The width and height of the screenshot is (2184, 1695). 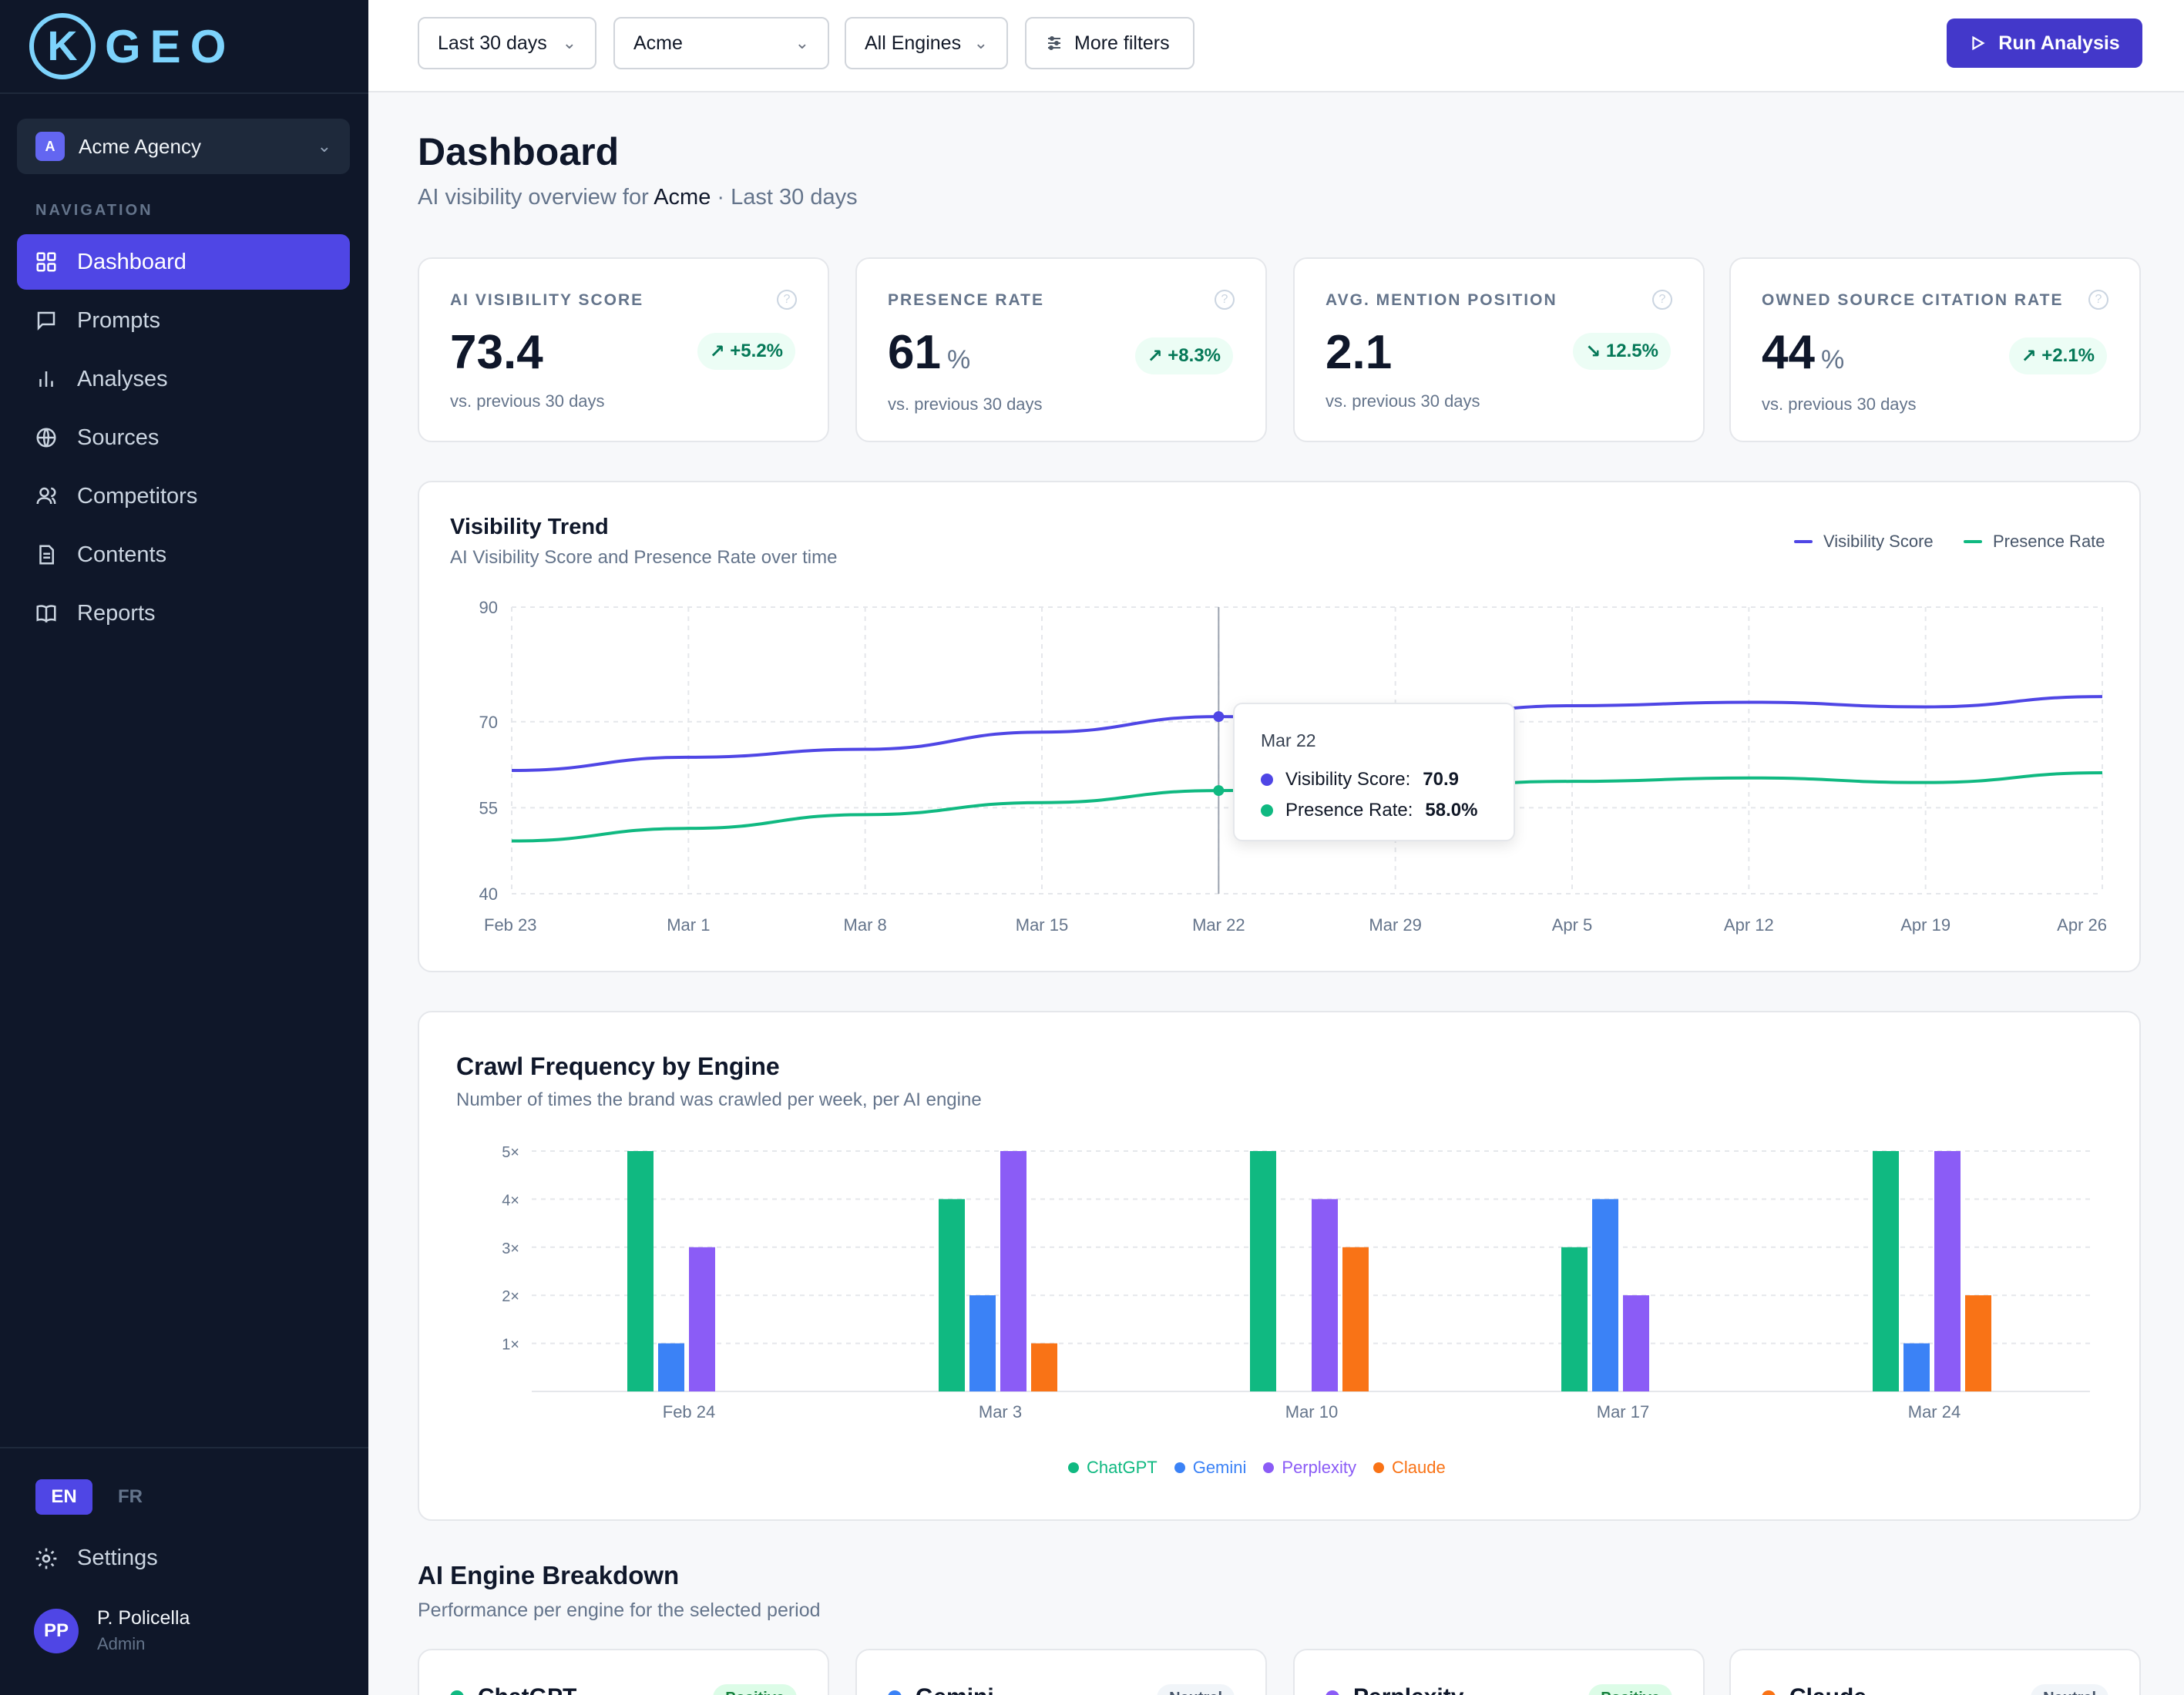 I want to click on sidebar-item-label: Analyses, so click(x=123, y=379).